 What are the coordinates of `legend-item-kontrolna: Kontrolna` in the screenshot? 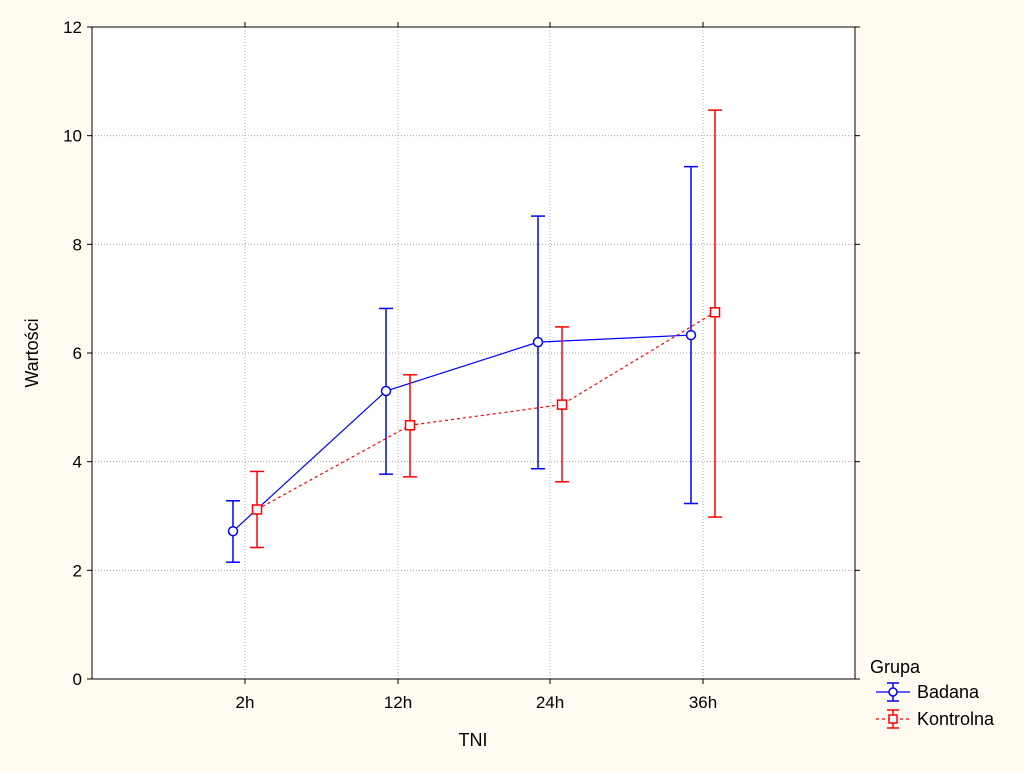 It's located at (935, 719).